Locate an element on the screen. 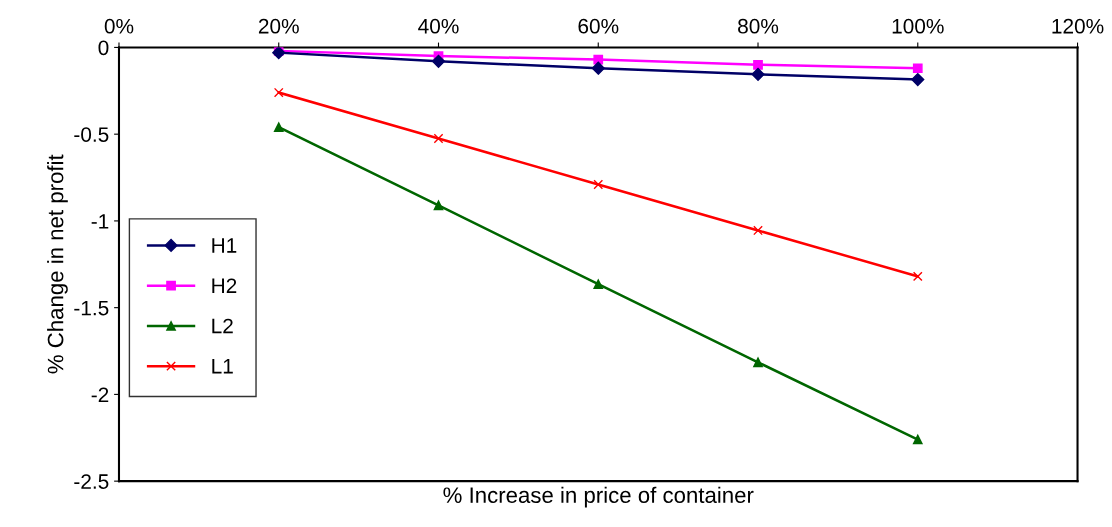 Image resolution: width=1112 pixels, height=527 pixels. x-tick-label: 100% is located at coordinates (918, 26).